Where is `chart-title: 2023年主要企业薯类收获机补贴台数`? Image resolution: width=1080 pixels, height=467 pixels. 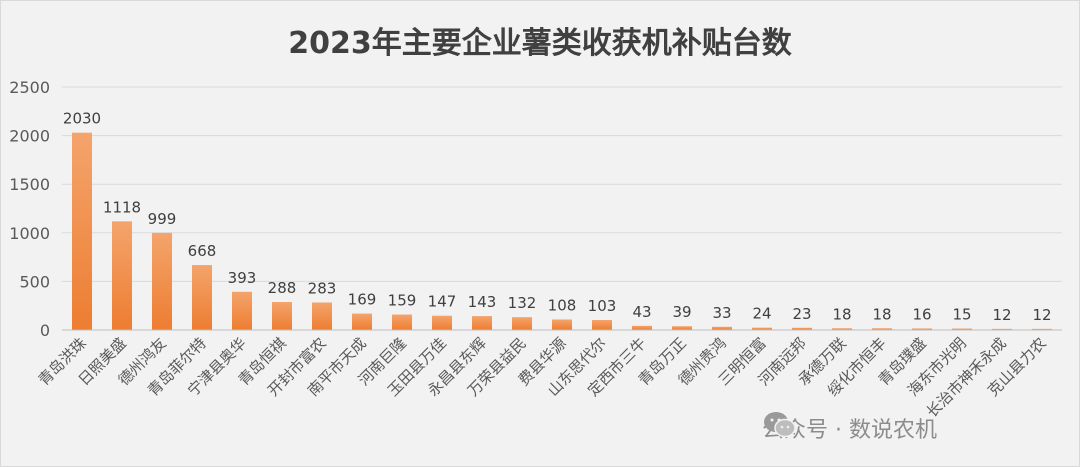
chart-title: 2023年主要企业薯类收获机补贴台数 is located at coordinates (540, 43).